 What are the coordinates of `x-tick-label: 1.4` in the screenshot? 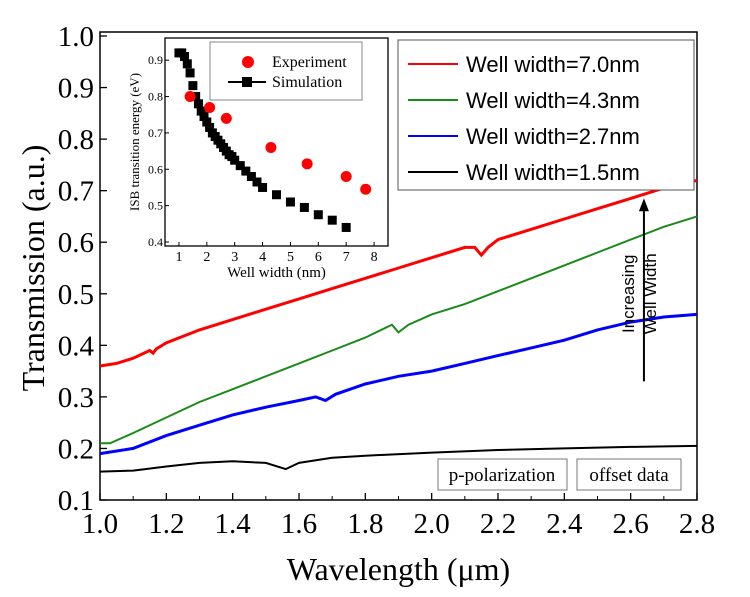 It's located at (233, 524).